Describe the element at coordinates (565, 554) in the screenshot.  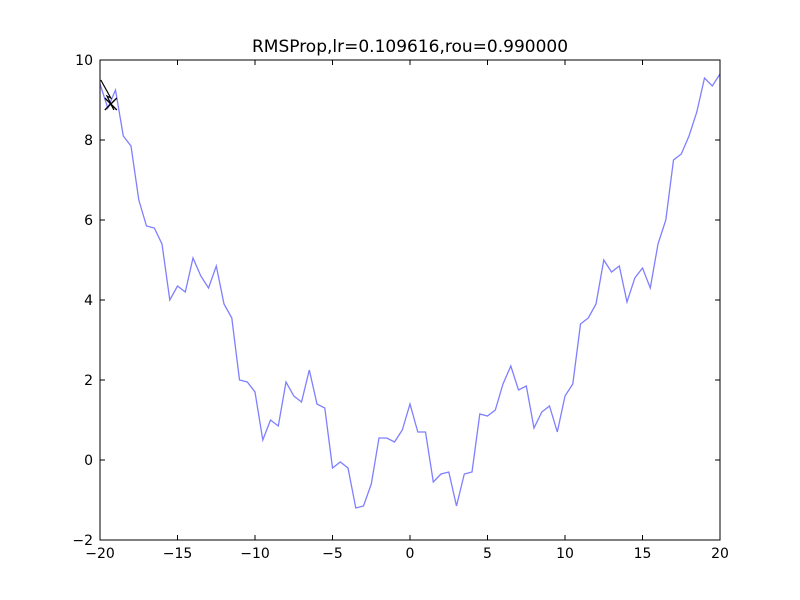
I see `x-tick-label: 10` at that location.